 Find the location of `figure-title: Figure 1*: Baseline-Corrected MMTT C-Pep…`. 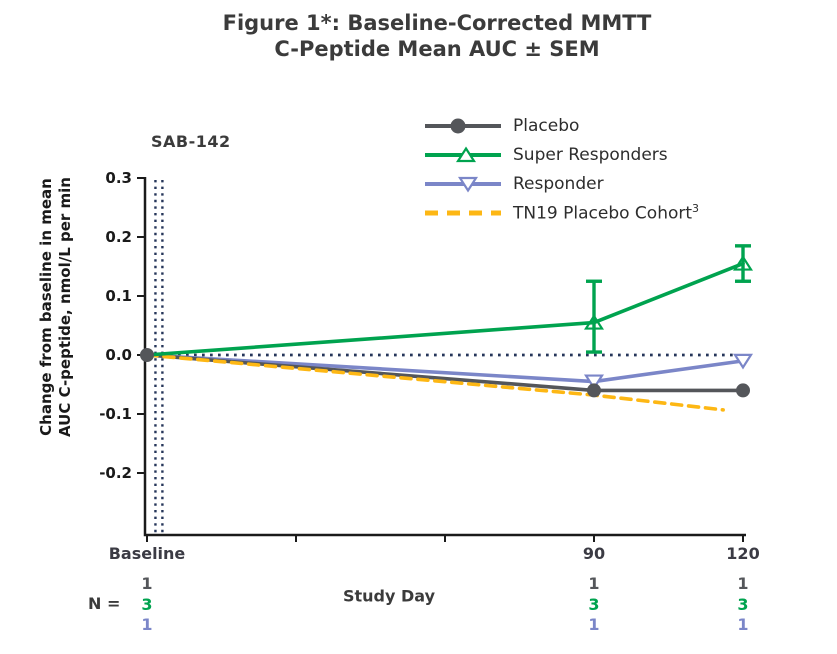

figure-title: Figure 1*: Baseline-Corrected MMTT C-Pep… is located at coordinates (437, 36).